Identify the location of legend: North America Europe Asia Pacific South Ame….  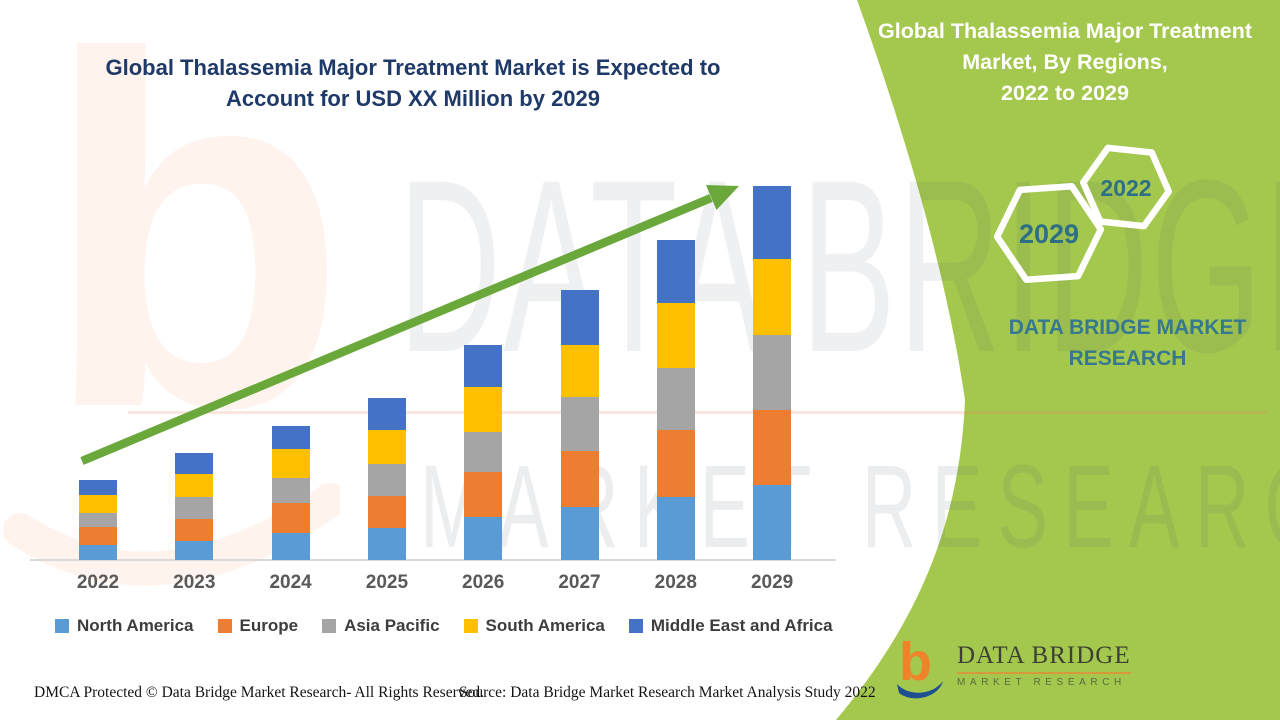
(444, 626).